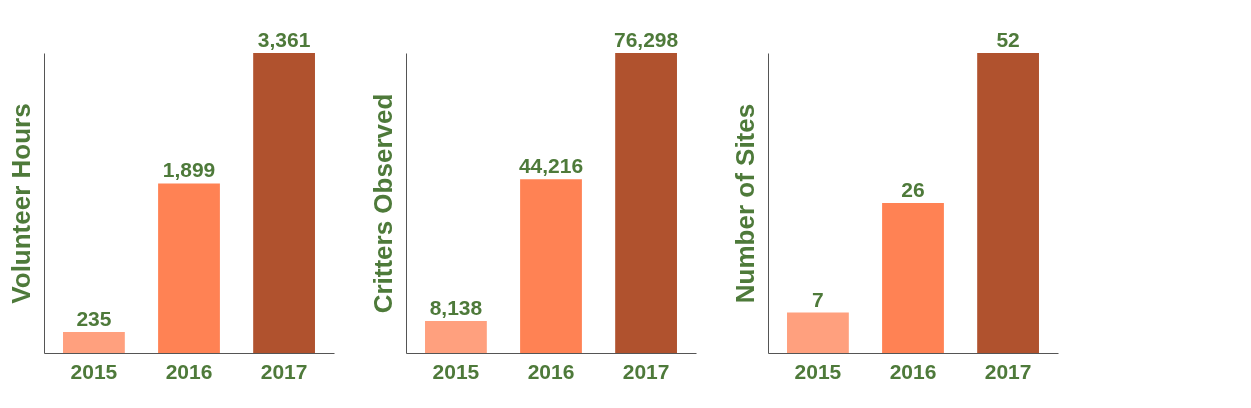 The height and width of the screenshot is (408, 1251). What do you see at coordinates (646, 39) in the screenshot?
I see `data-label: 76,298` at bounding box center [646, 39].